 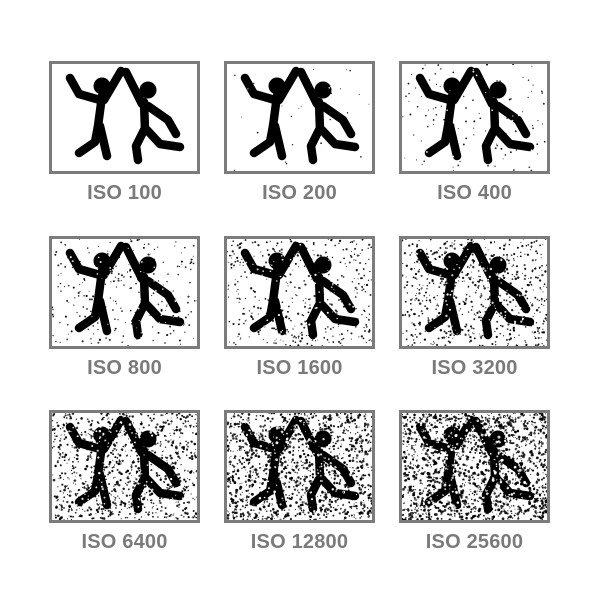 I want to click on iso-panel-6: ISO 3200, so click(x=474, y=308).